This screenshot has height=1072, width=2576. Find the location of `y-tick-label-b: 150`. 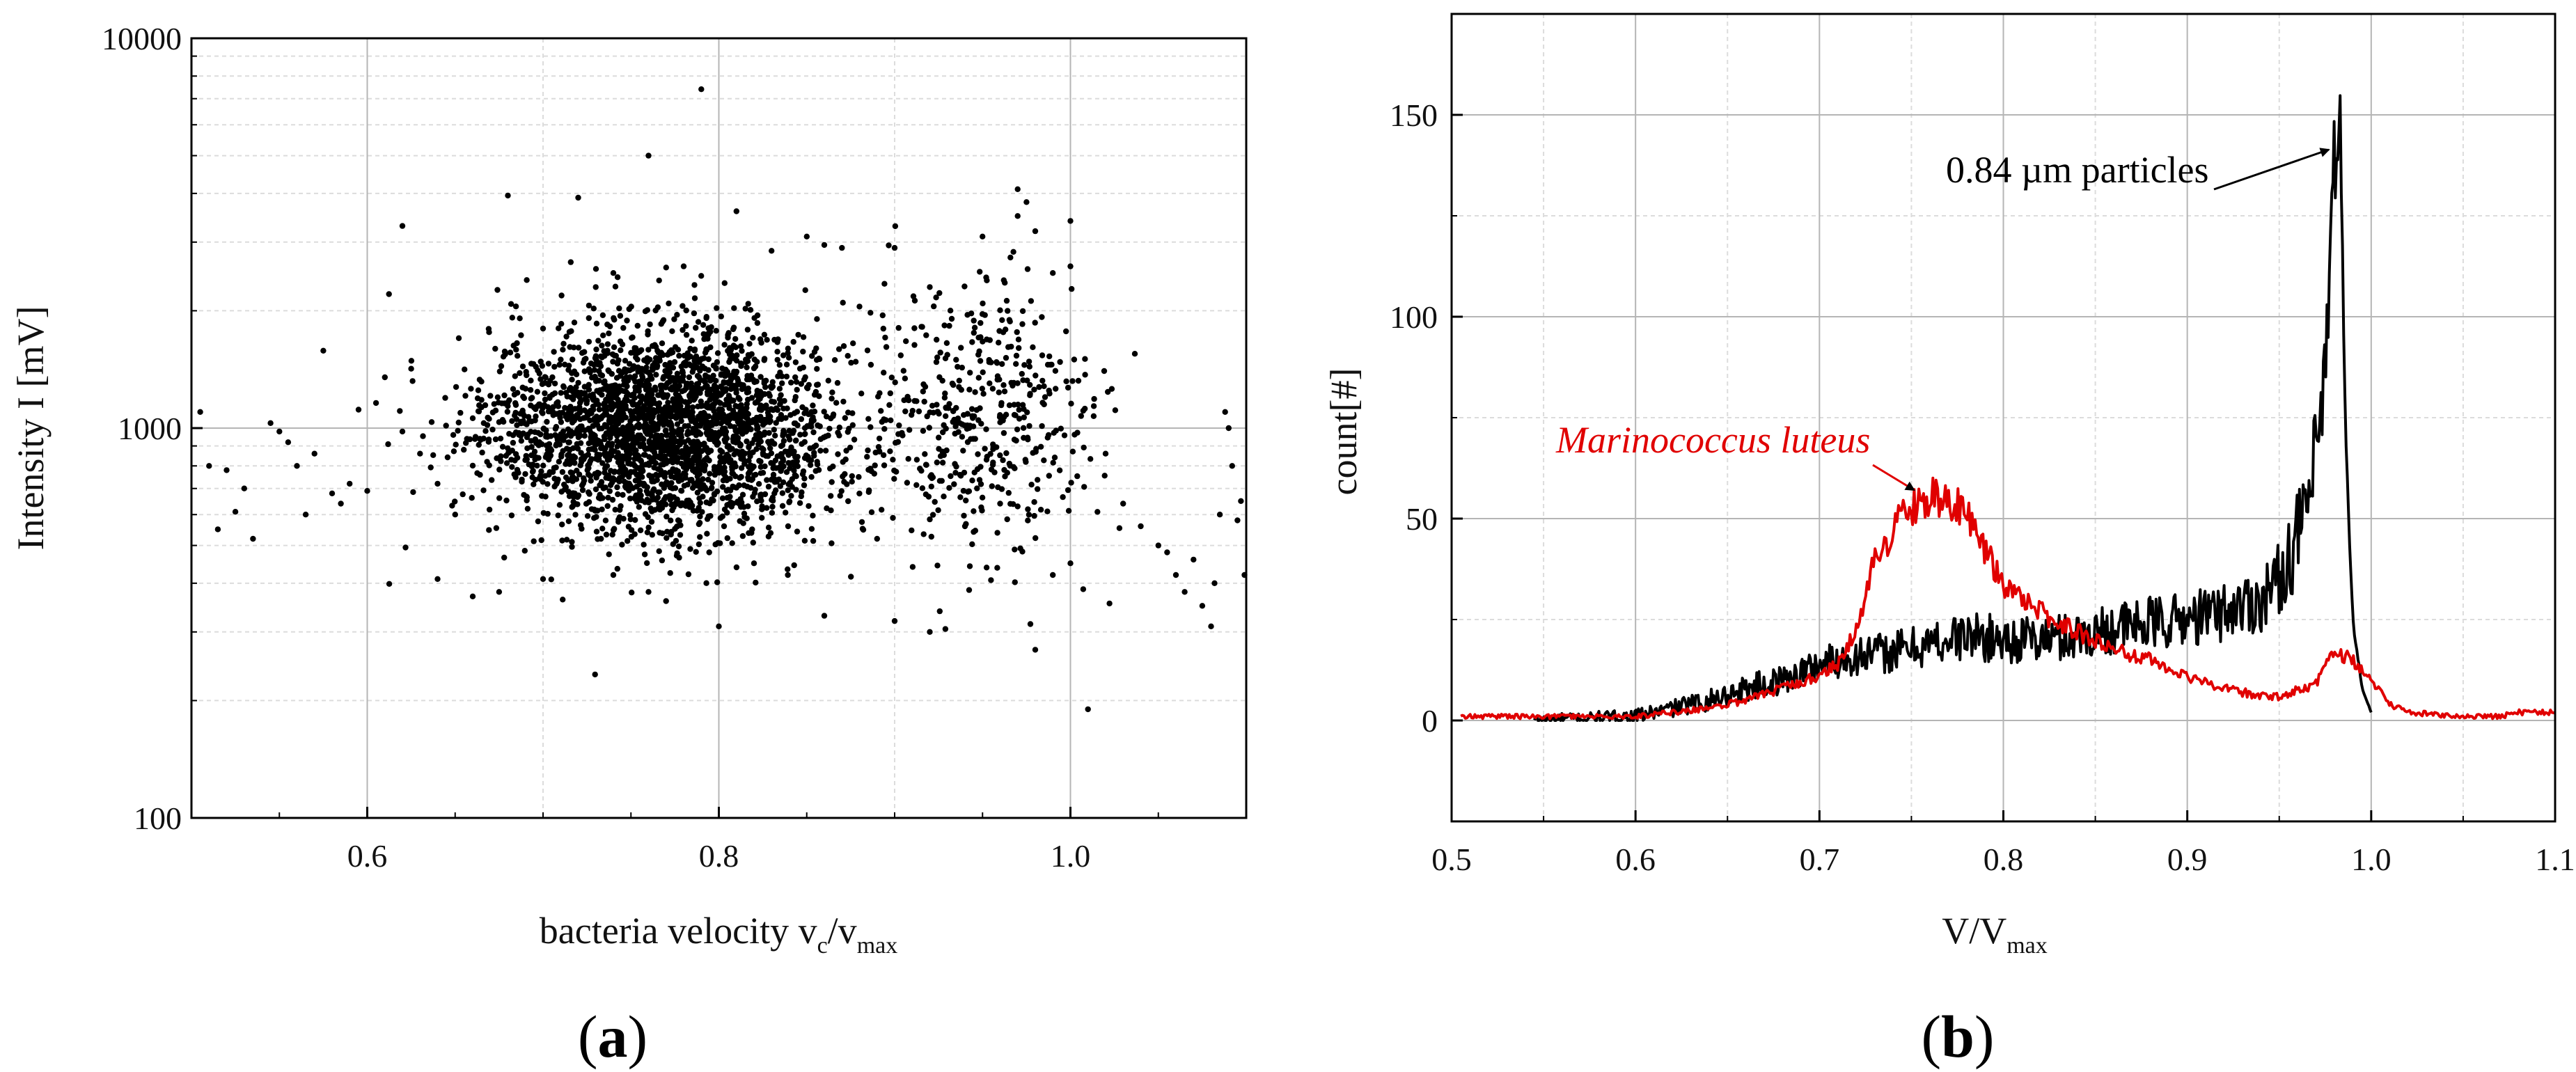

y-tick-label-b: 150 is located at coordinates (1414, 115).